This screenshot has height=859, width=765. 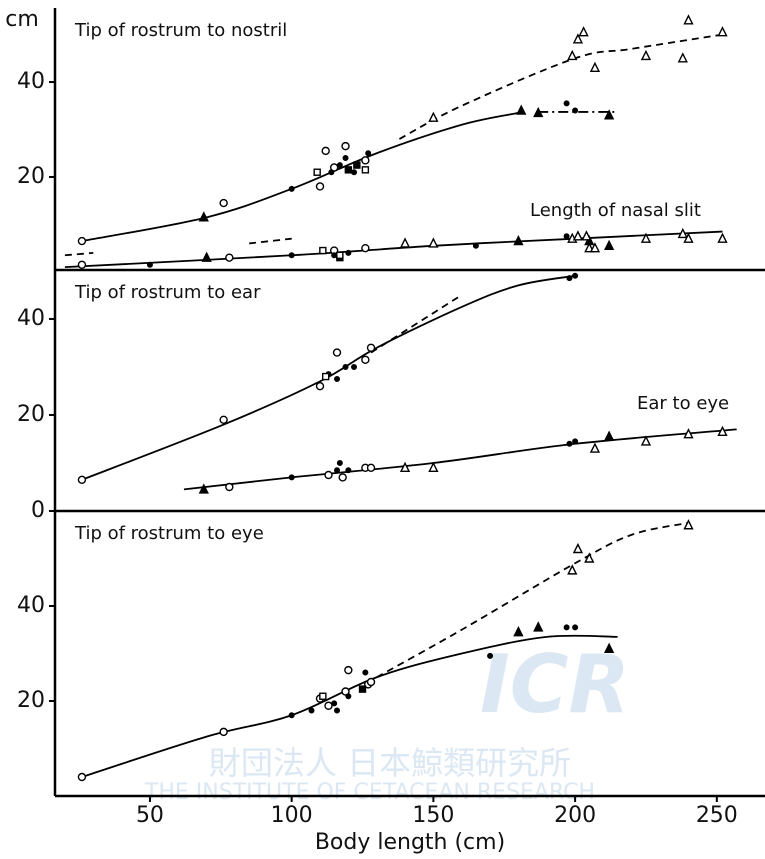 What do you see at coordinates (180, 30) in the screenshot?
I see `panel-title: Tip of rostrum to nostril` at bounding box center [180, 30].